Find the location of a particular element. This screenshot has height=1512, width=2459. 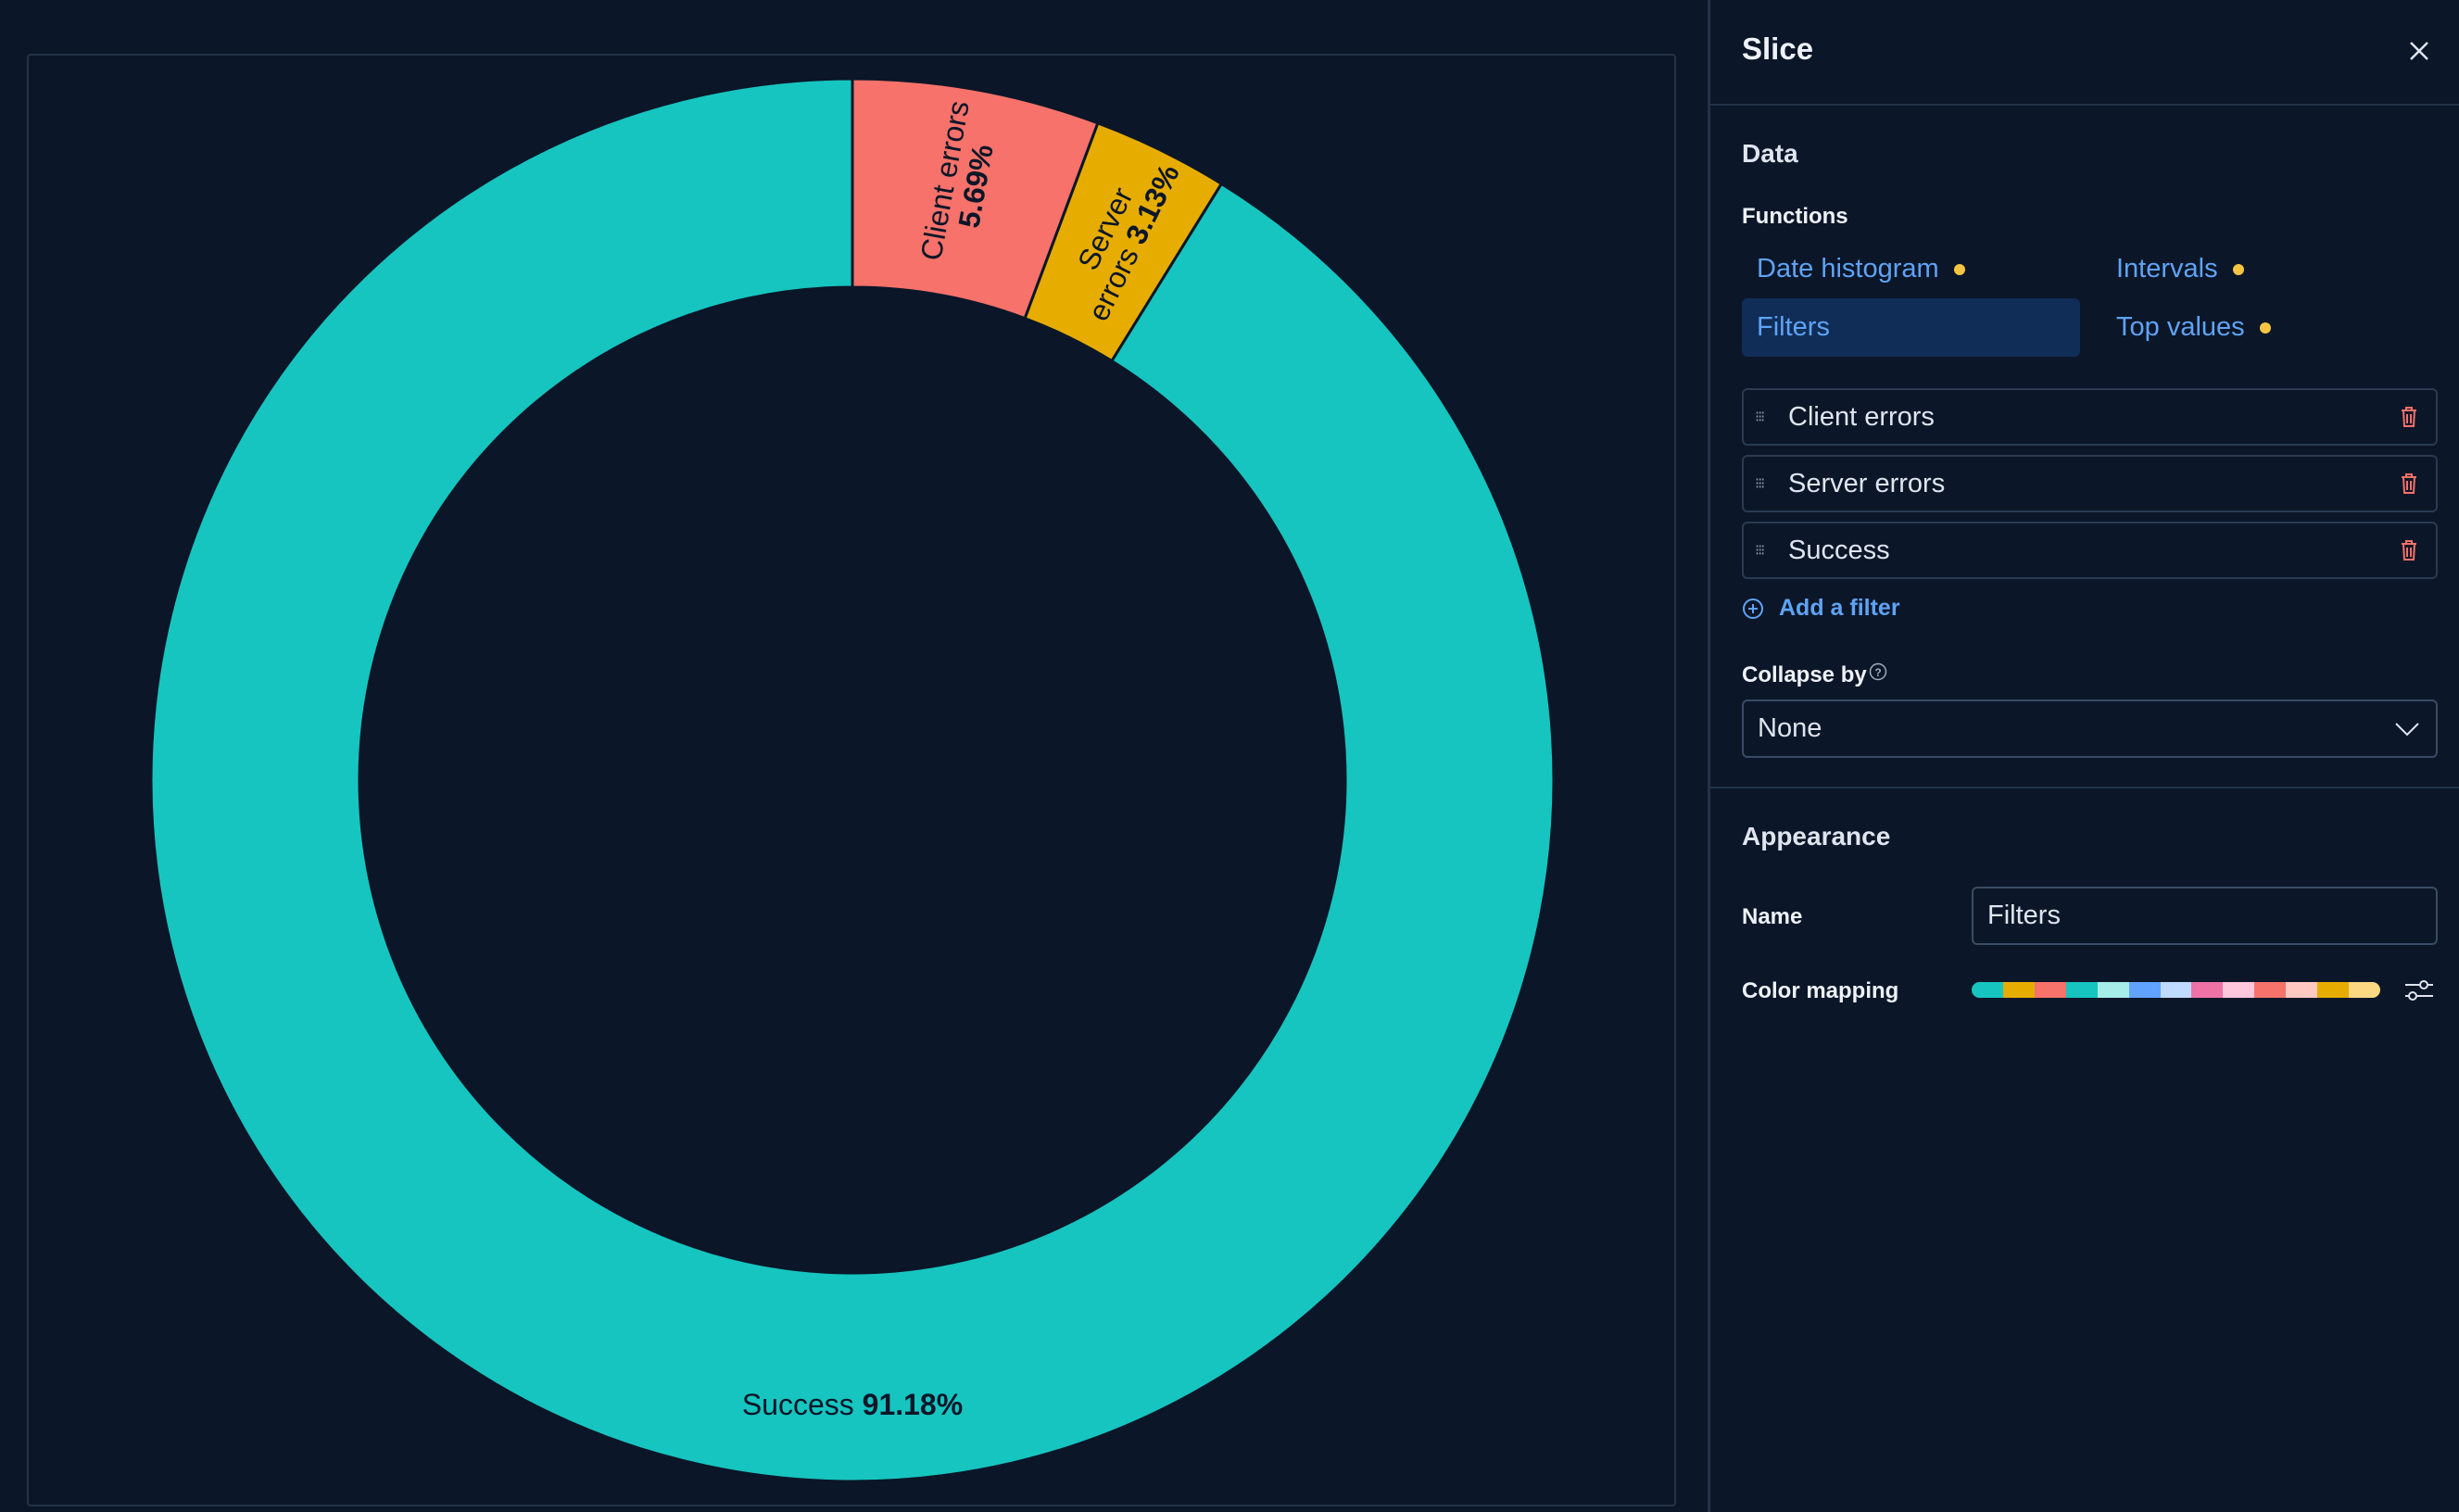

function-intervals: Intervals is located at coordinates (2172, 269).